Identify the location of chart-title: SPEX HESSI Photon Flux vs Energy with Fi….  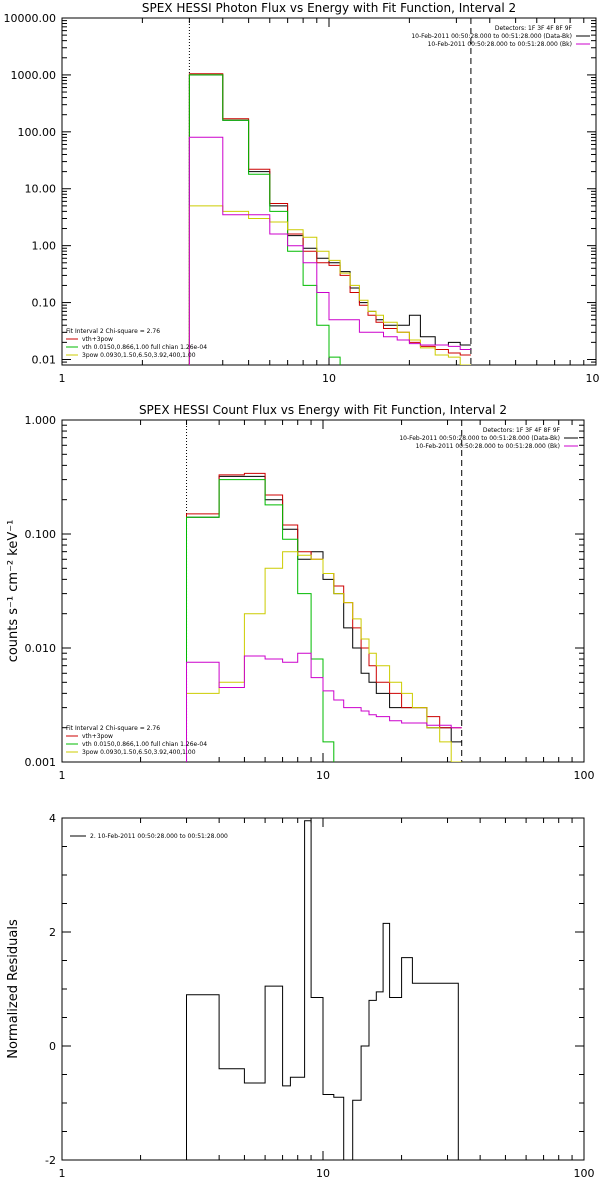
(329, 8).